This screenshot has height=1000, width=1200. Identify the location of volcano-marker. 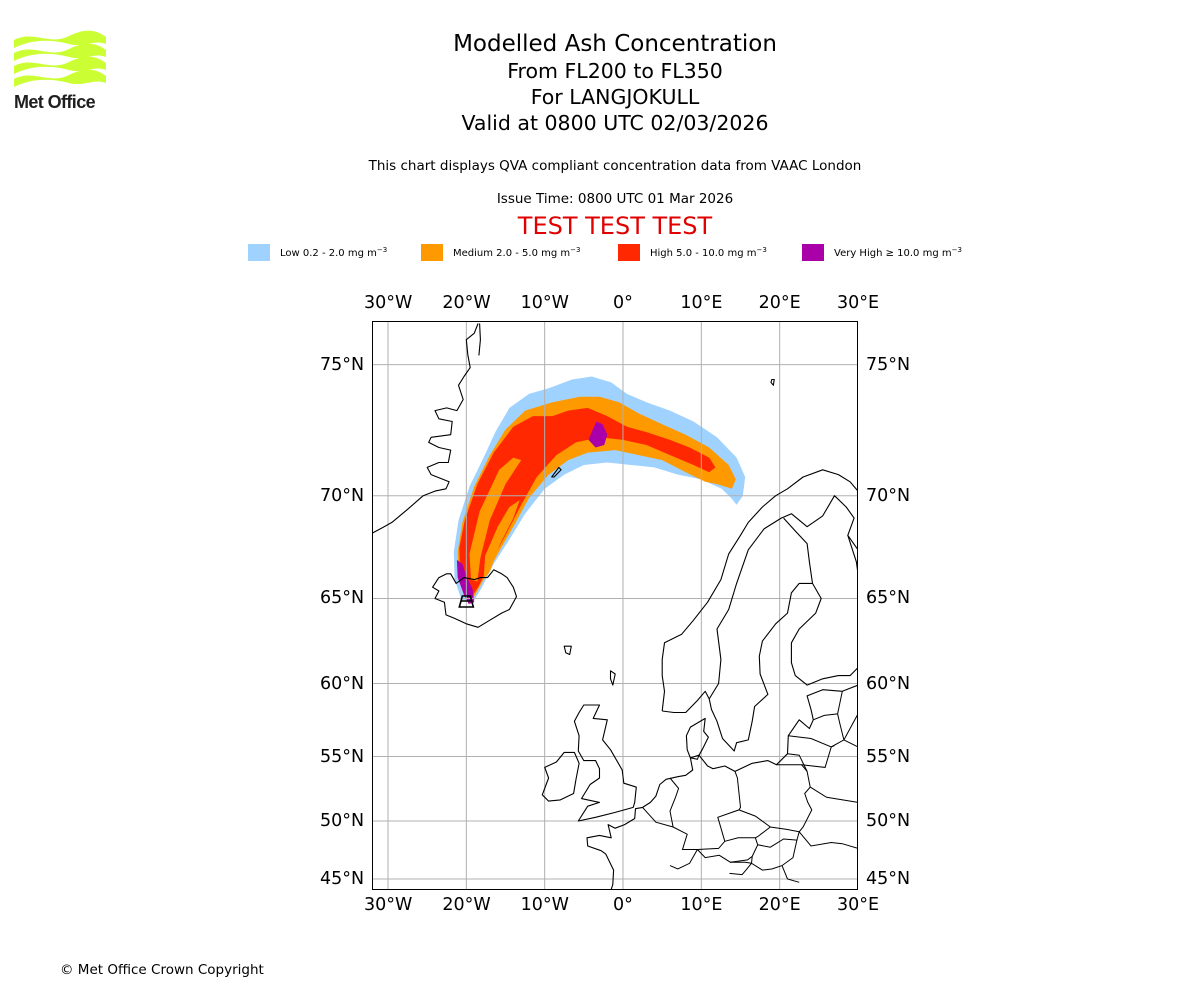
(466, 601).